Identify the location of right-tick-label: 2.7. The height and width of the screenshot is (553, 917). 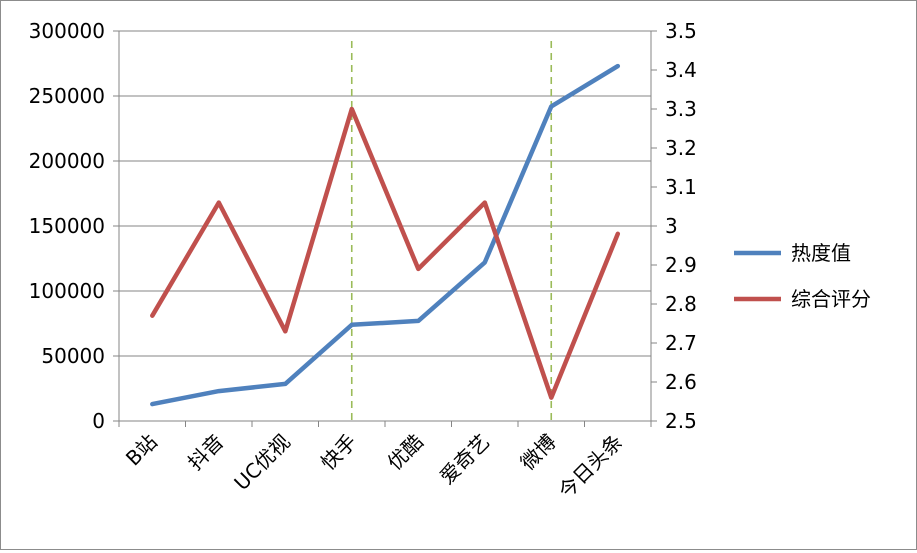
(681, 343).